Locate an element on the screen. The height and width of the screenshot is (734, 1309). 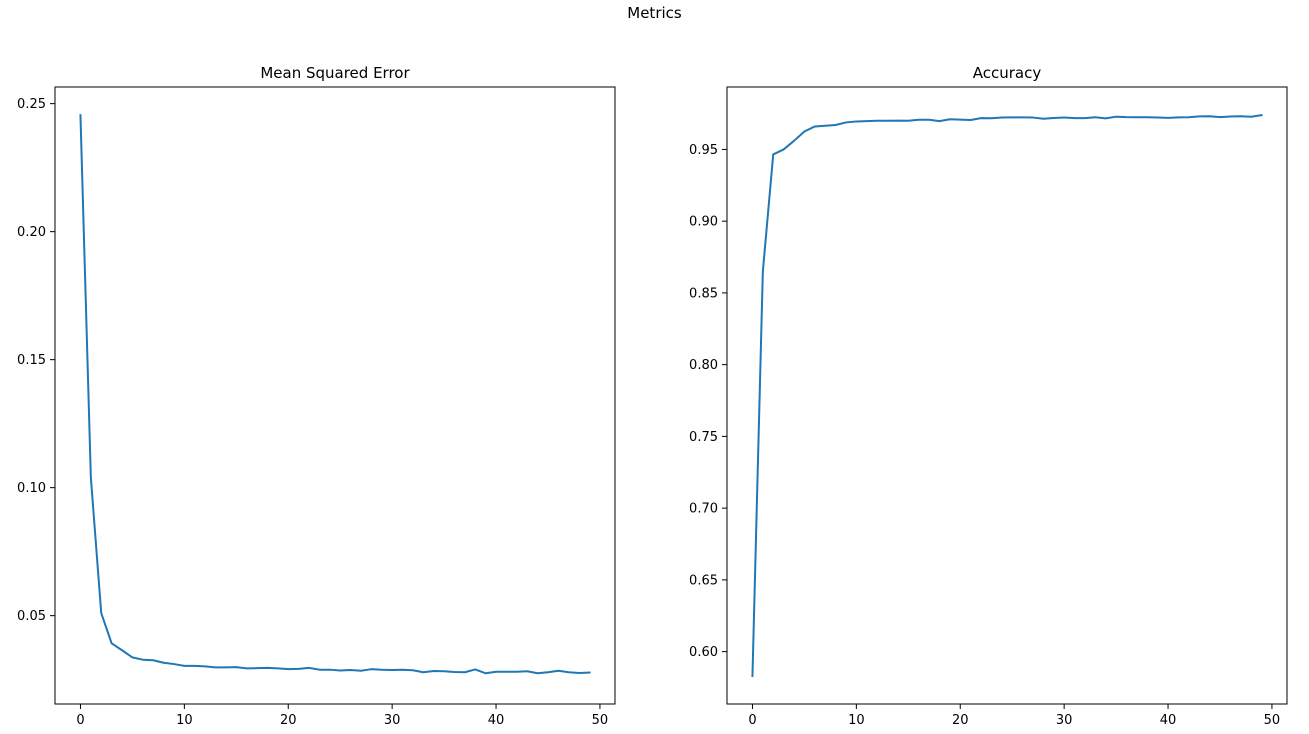
mse-x-tick-label: 40 is located at coordinates (496, 720).